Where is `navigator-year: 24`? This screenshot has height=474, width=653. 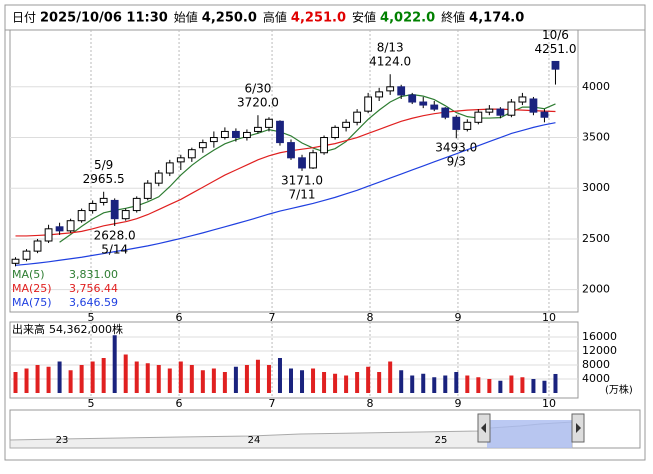
navigator-year: 24 is located at coordinates (254, 440).